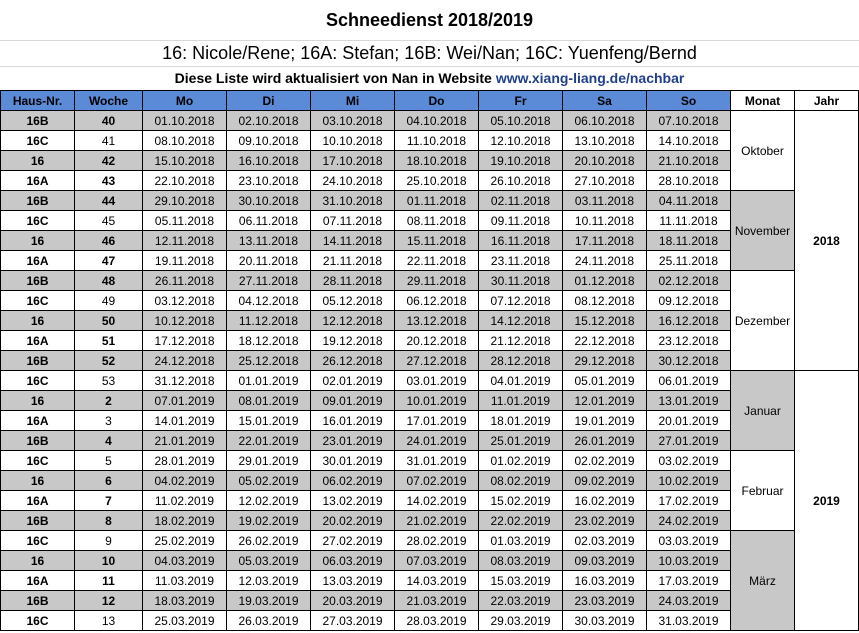 The image size is (859, 633). What do you see at coordinates (268, 420) in the screenshot?
I see `date-cell: 15.01.2019` at bounding box center [268, 420].